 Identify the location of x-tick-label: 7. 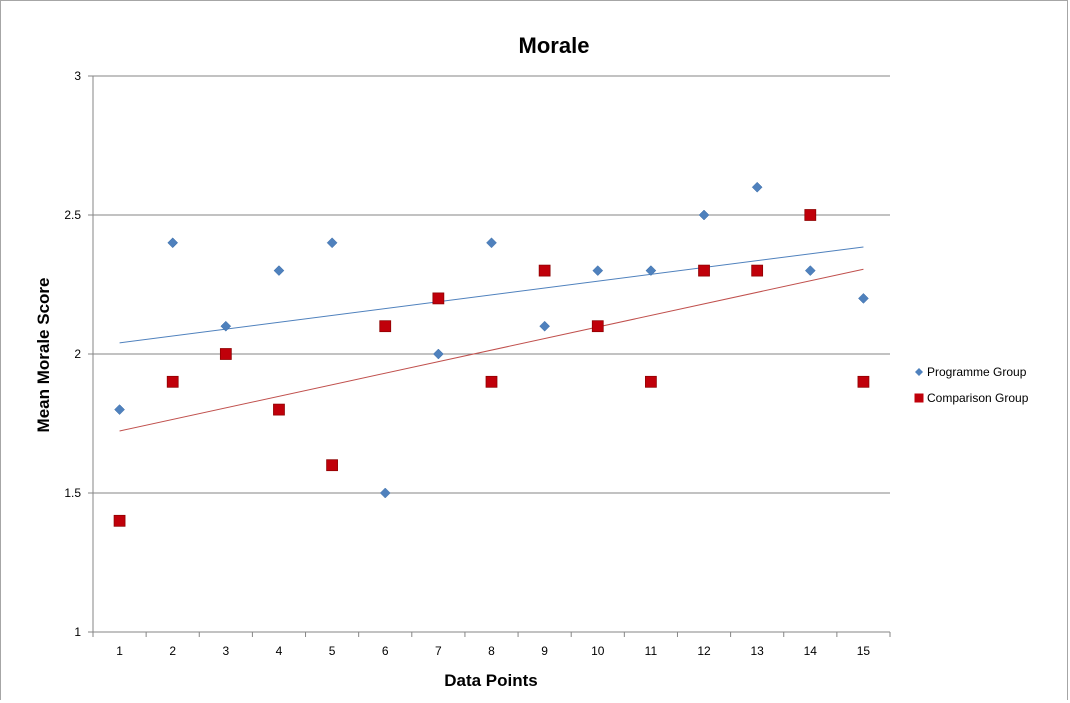
(438, 651).